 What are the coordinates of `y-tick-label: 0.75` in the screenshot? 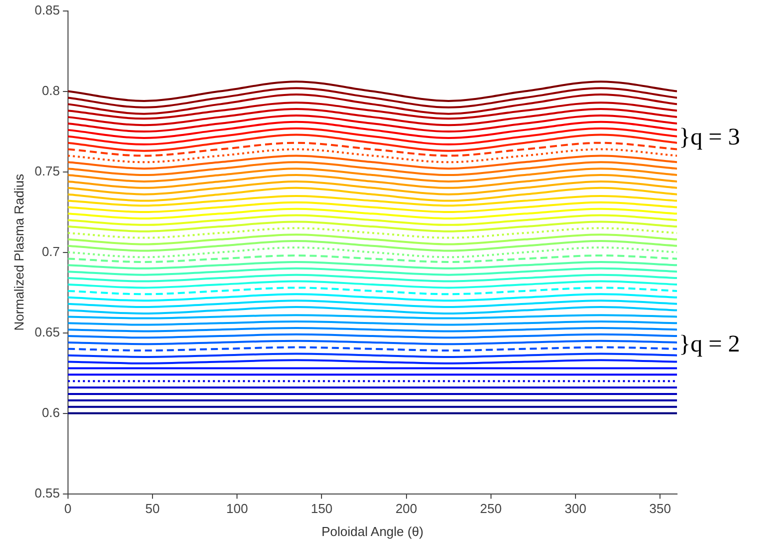 It's located at (47, 170).